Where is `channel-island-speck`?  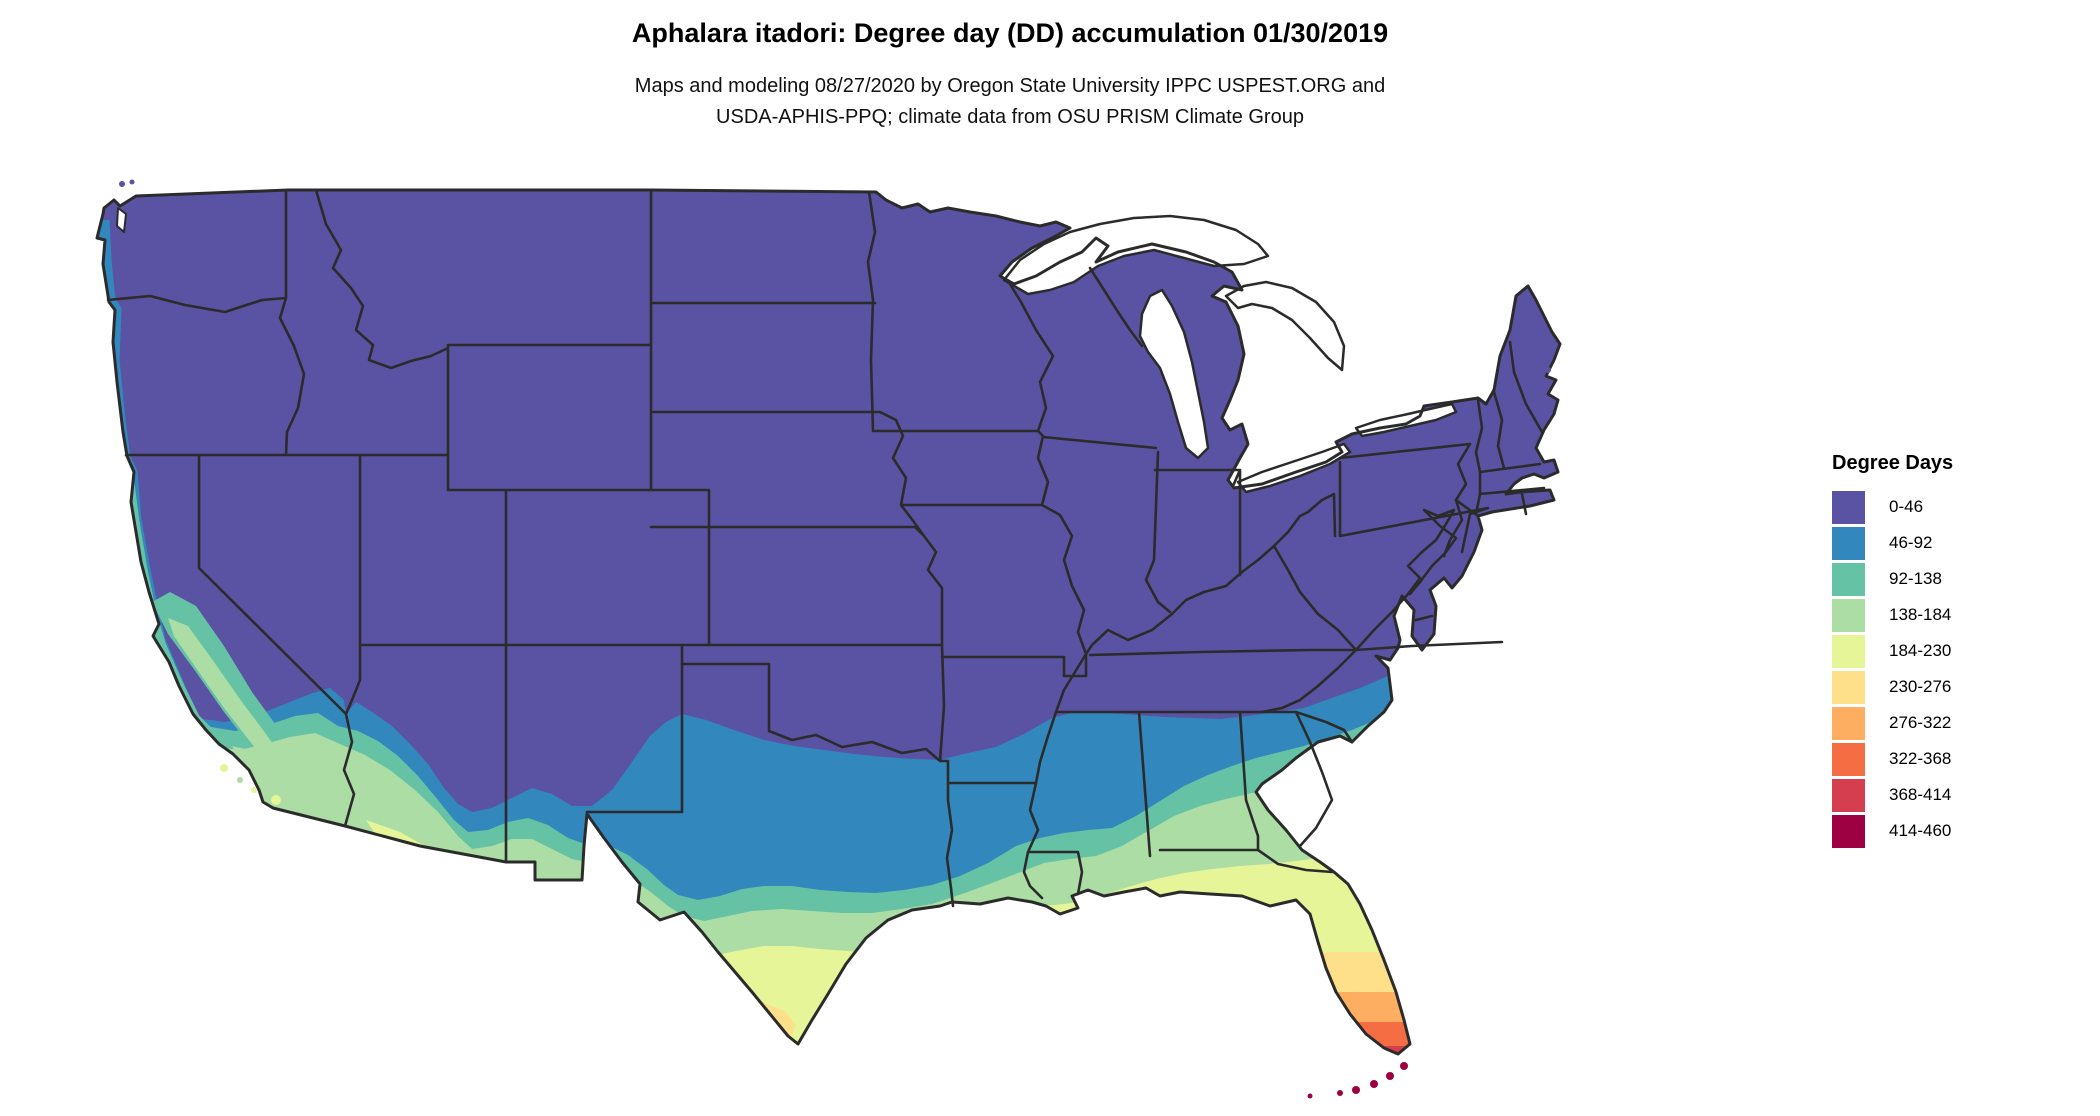 channel-island-speck is located at coordinates (224, 768).